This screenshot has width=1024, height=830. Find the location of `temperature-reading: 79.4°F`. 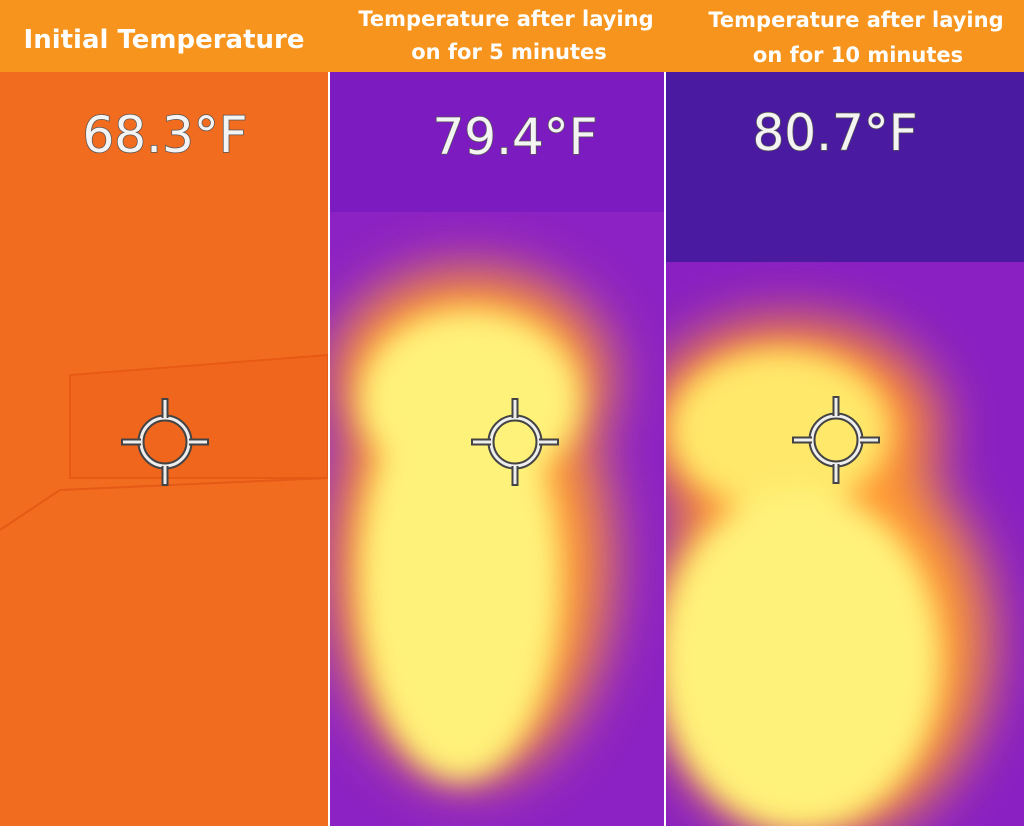

temperature-reading: 79.4°F is located at coordinates (514, 137).